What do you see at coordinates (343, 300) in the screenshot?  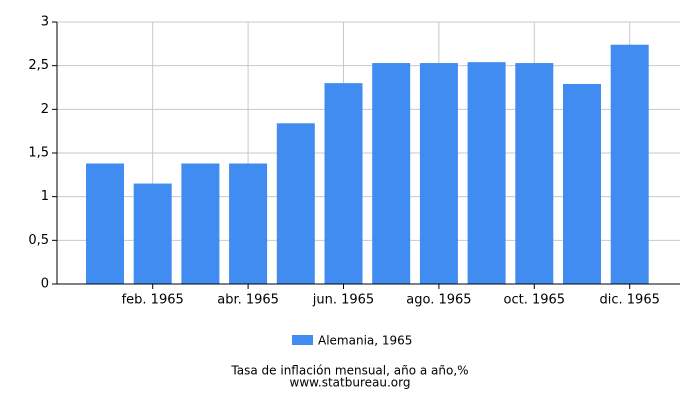 I see `x-tick-label: jun. 1965` at bounding box center [343, 300].